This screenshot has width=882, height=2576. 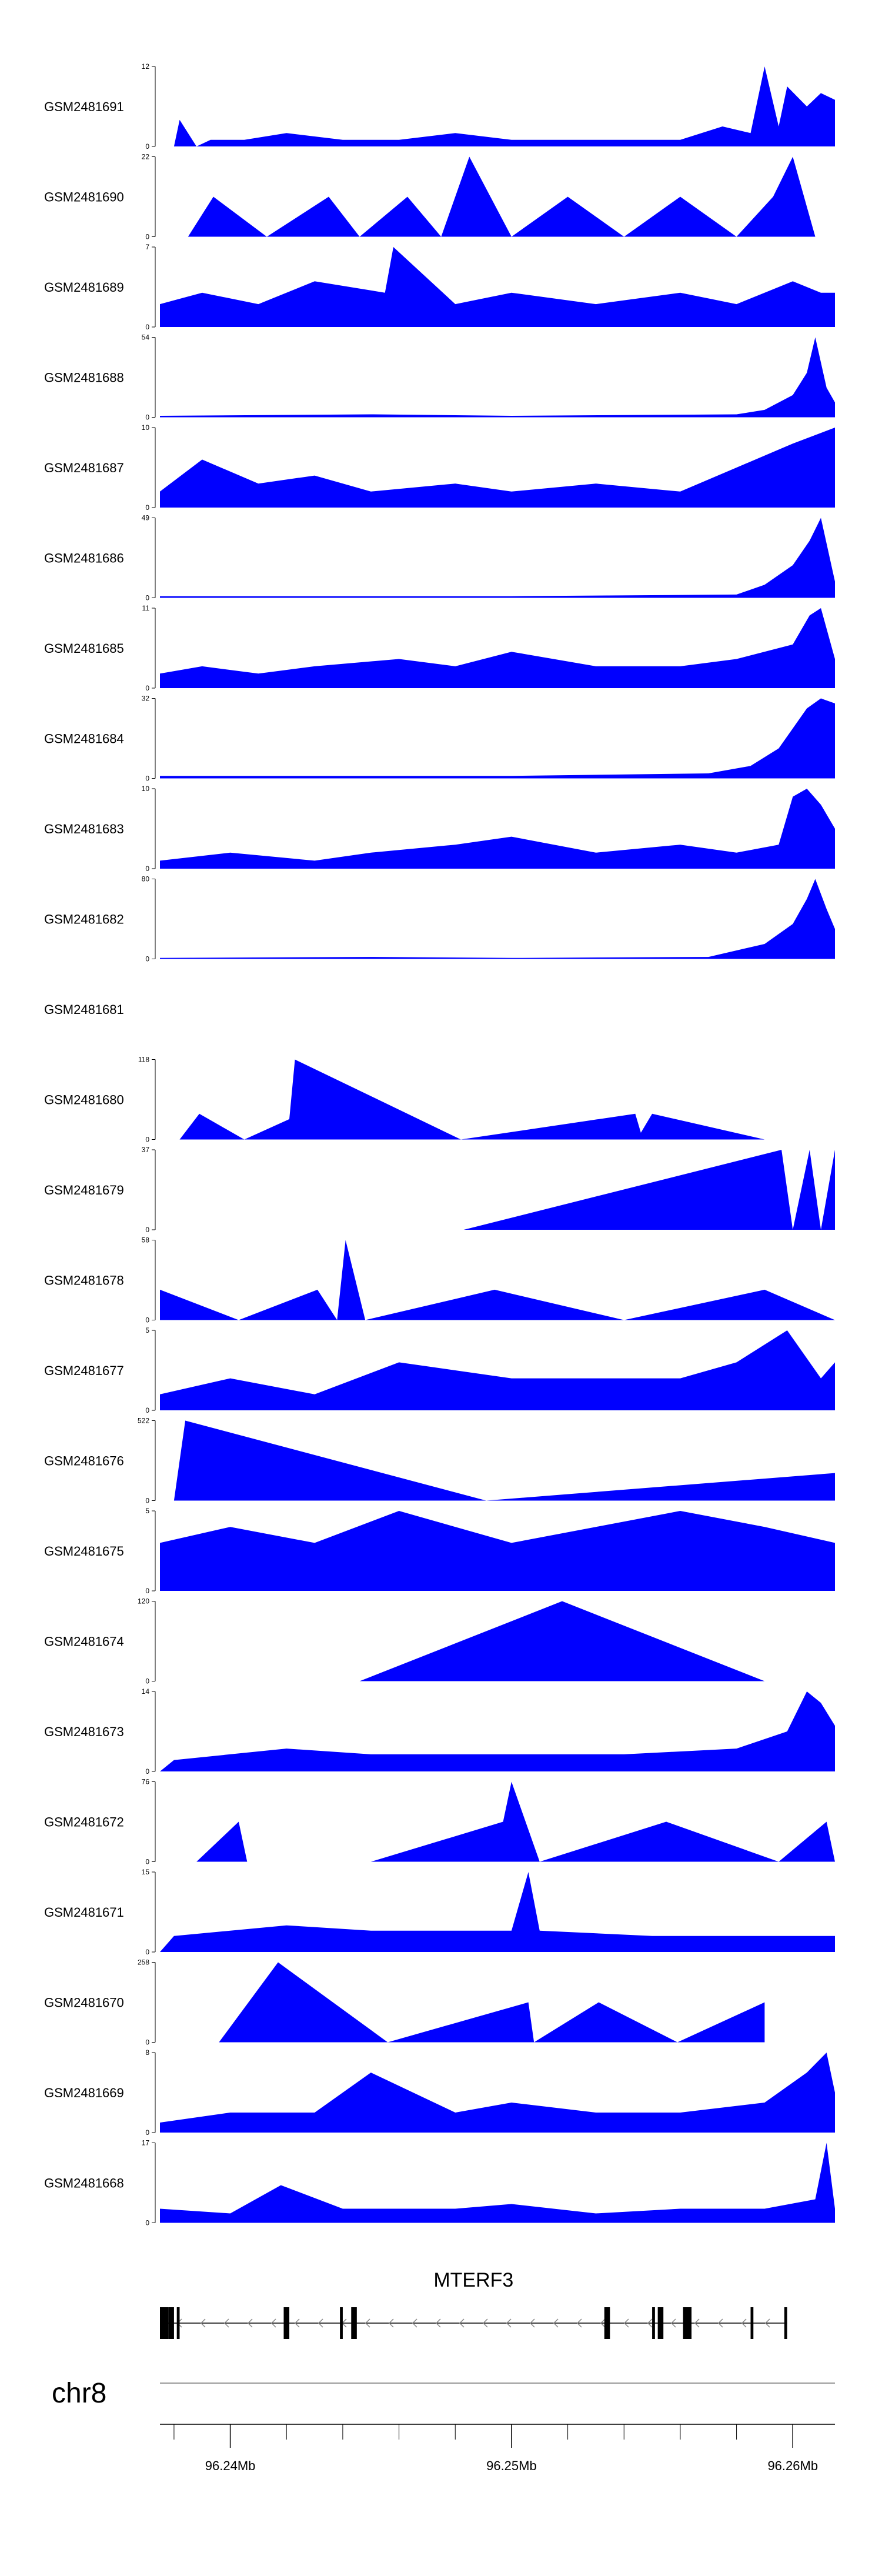 I want to click on track-label: GSM2481683, so click(x=84, y=829).